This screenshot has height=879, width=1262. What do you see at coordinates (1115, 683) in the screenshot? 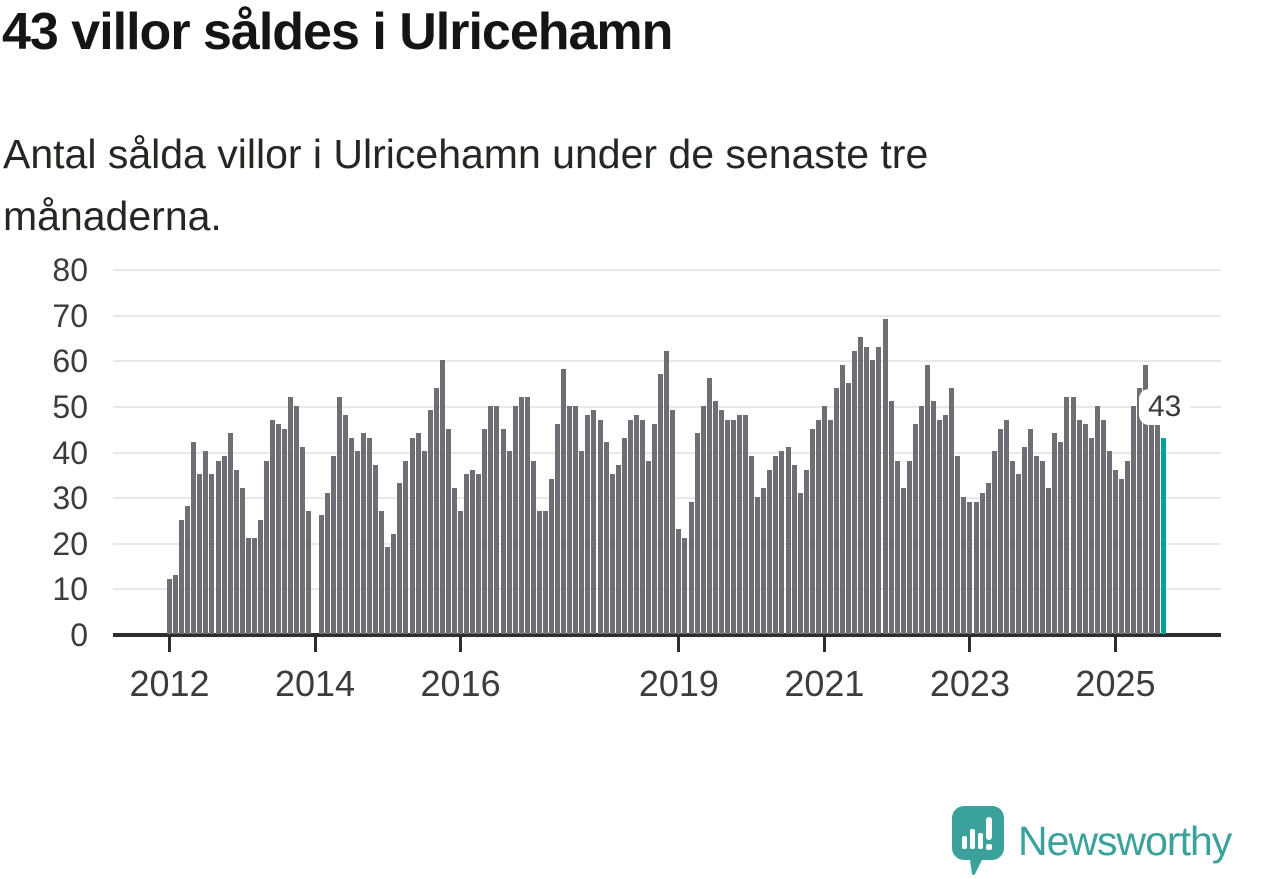
I see `x-axis-label-2025: 2025` at bounding box center [1115, 683].